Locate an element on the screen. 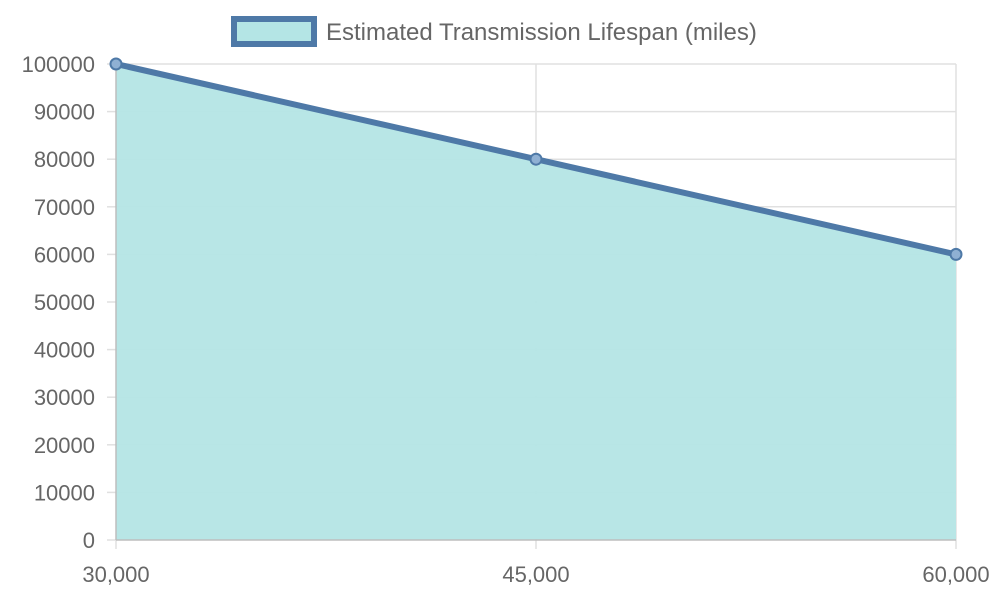 Image resolution: width=1000 pixels, height=600 pixels. x-axis-tick-labels: 30,000 45,000 60,000 is located at coordinates (535, 574).